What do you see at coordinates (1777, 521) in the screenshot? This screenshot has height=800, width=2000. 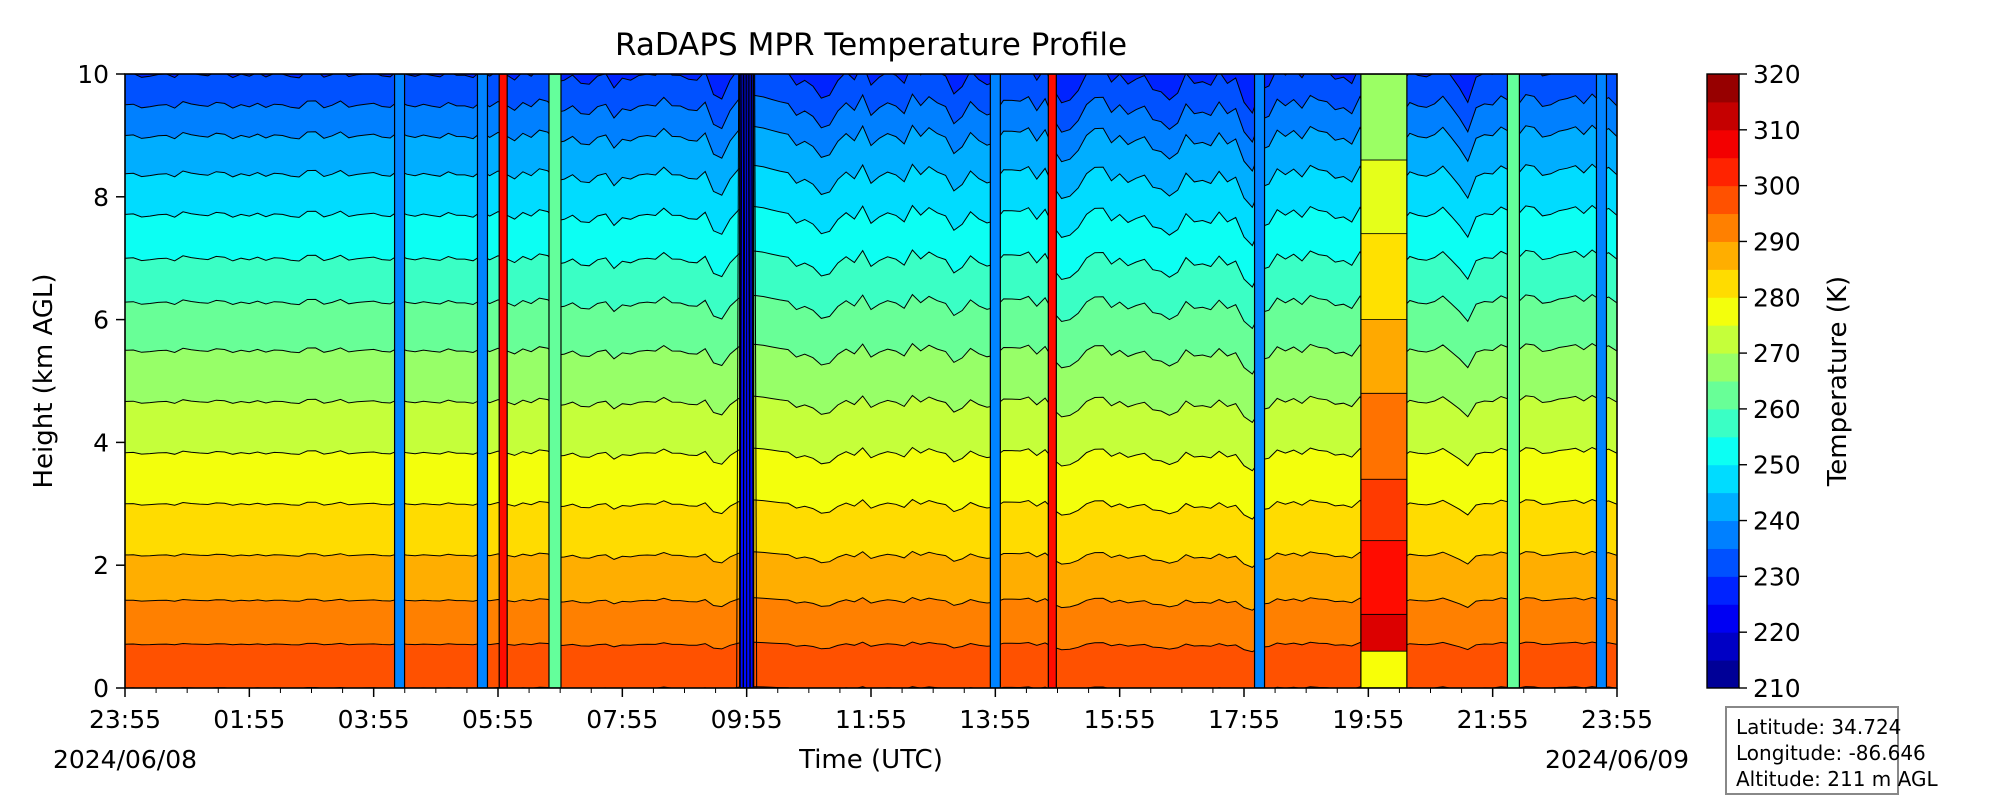 I see `colorbar-tick-label: 240` at bounding box center [1777, 521].